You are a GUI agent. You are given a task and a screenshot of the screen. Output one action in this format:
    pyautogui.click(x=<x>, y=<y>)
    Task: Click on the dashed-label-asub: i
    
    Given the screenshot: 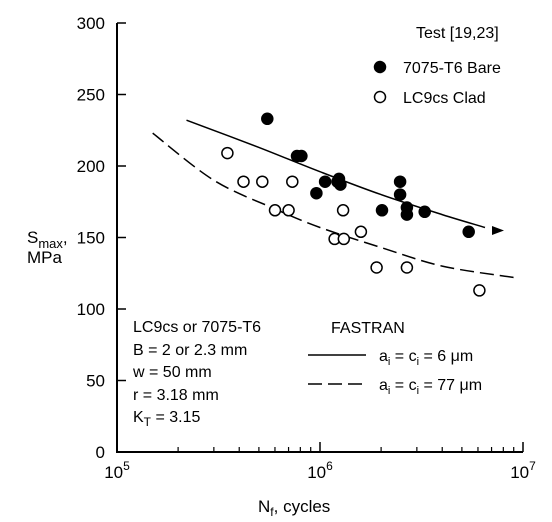 What is the action you would take?
    pyautogui.click(x=389, y=391)
    